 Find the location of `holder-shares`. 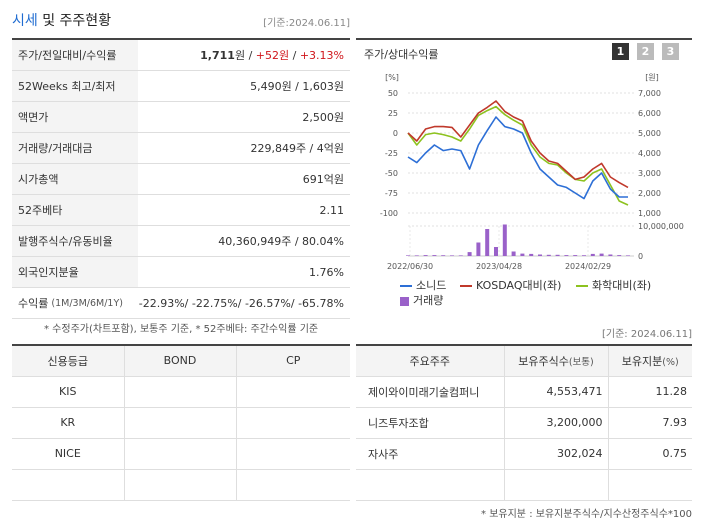

holder-shares is located at coordinates (555, 485).